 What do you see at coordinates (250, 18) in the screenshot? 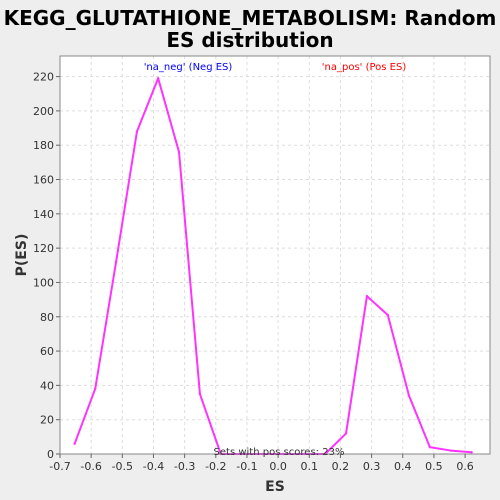
I see `chart-title-line-1: KEGG_GLUTATHIONE_METABOLISM: Random` at bounding box center [250, 18].